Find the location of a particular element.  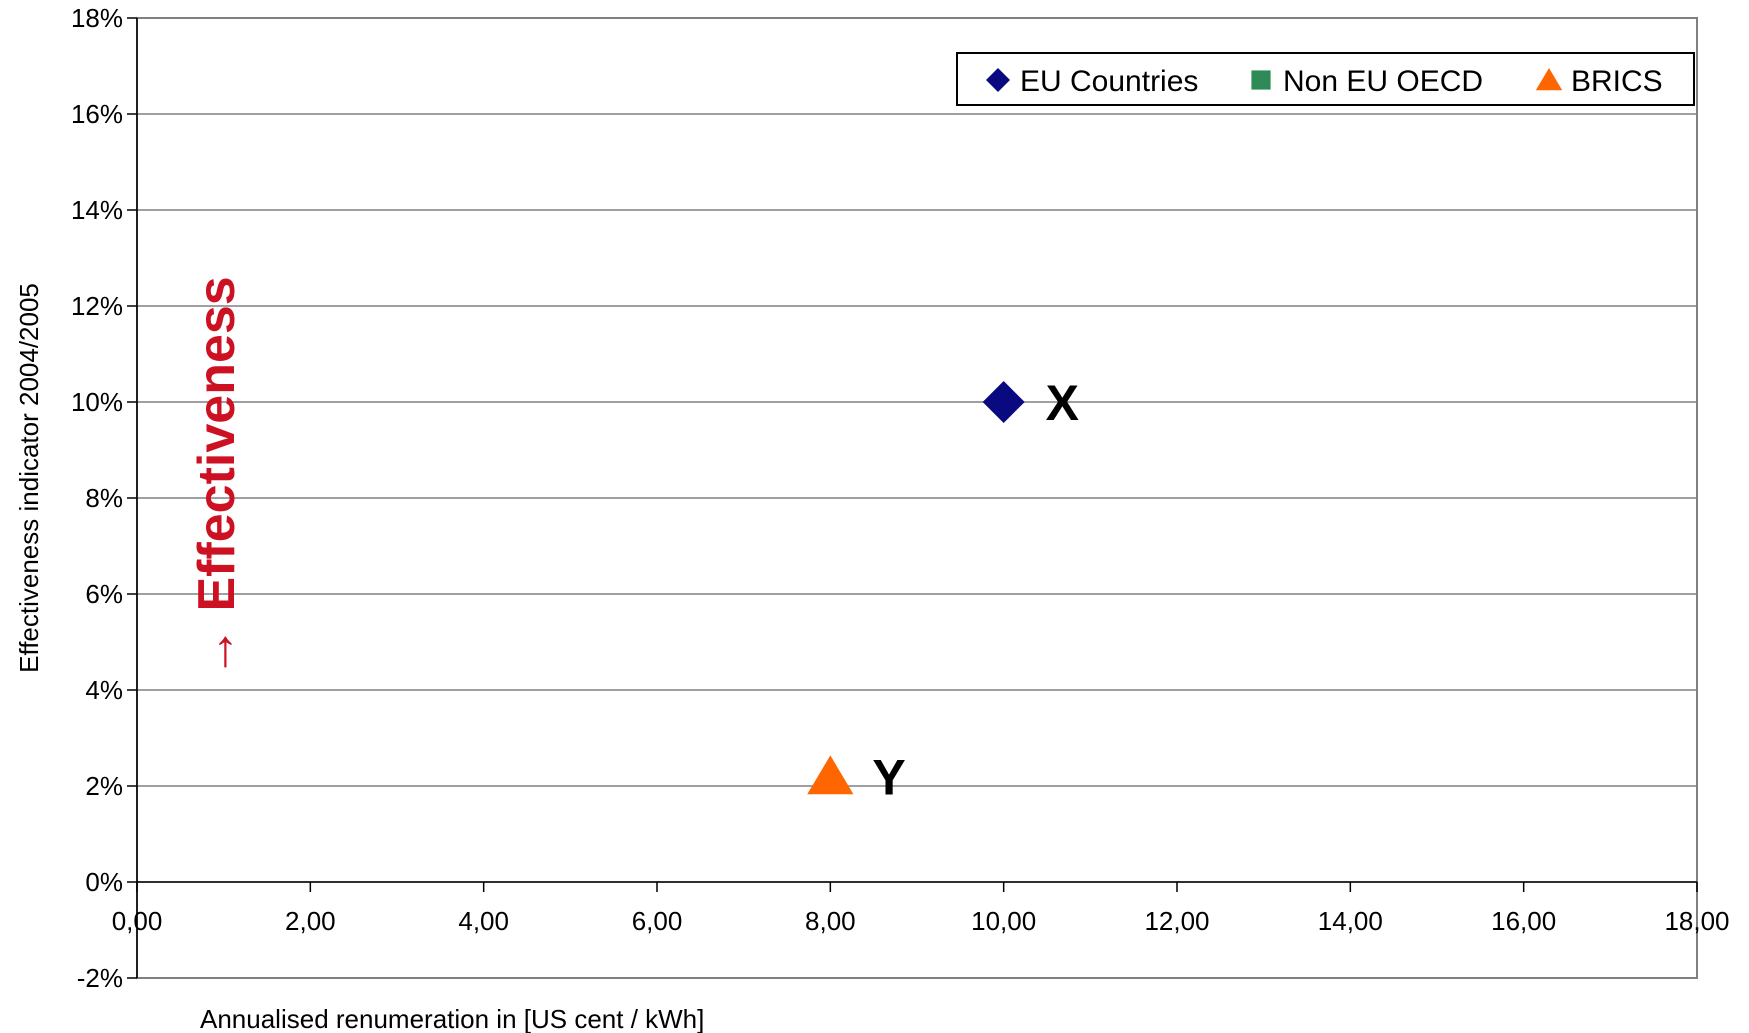

data-point-label: X is located at coordinates (1062, 403).